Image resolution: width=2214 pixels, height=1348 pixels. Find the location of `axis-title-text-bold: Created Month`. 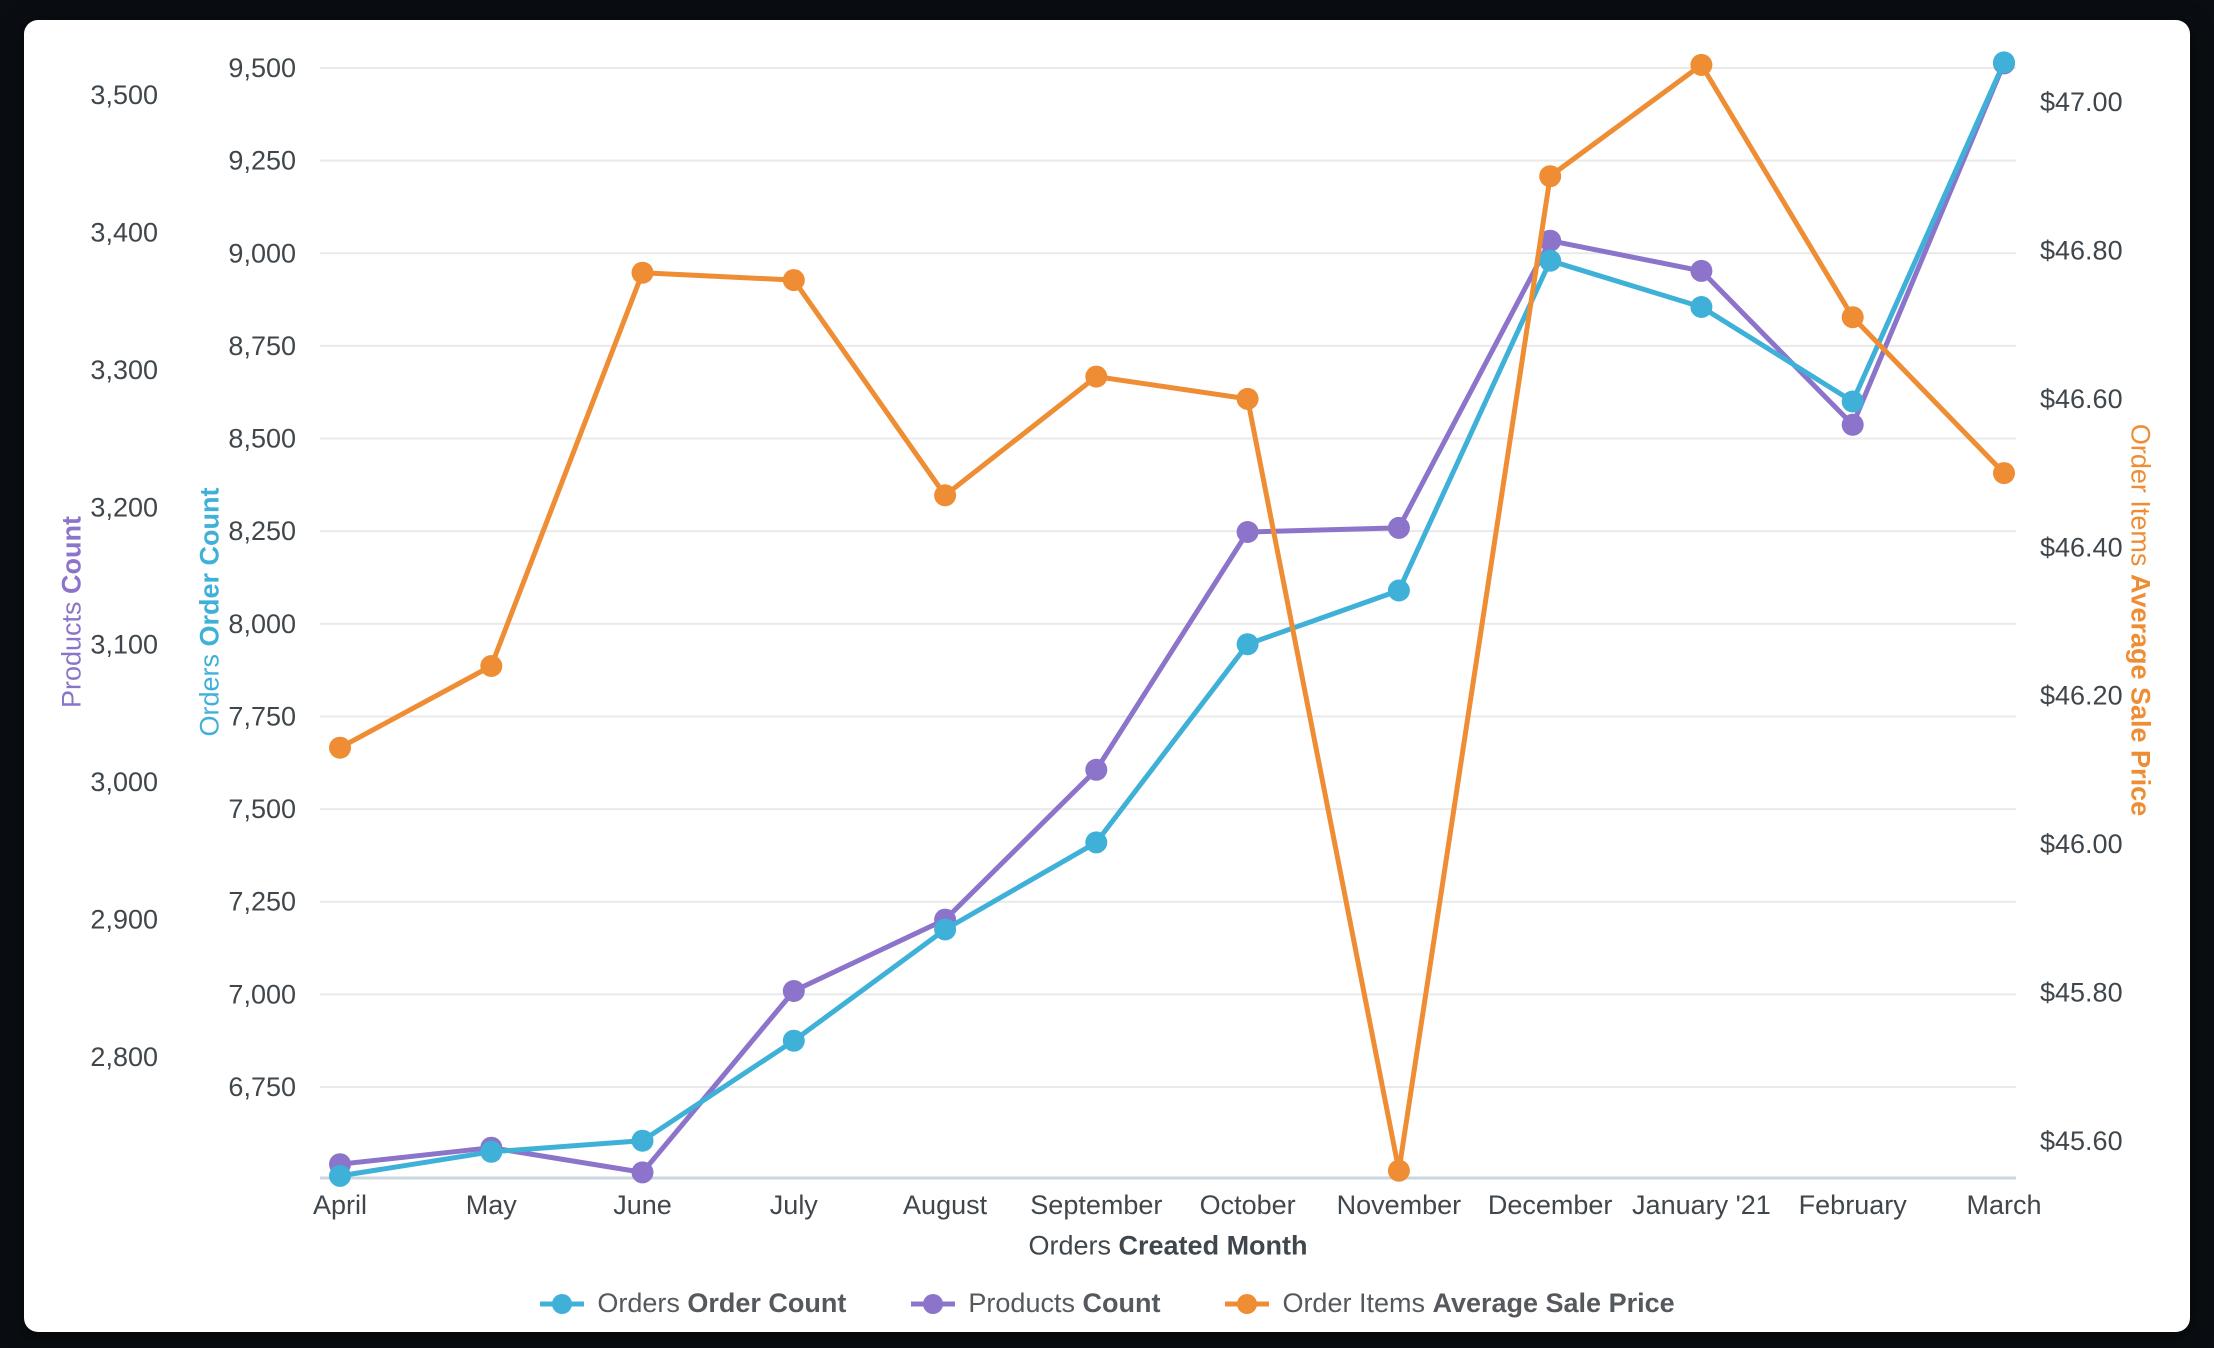

axis-title-text-bold: Created Month is located at coordinates (1213, 1245).